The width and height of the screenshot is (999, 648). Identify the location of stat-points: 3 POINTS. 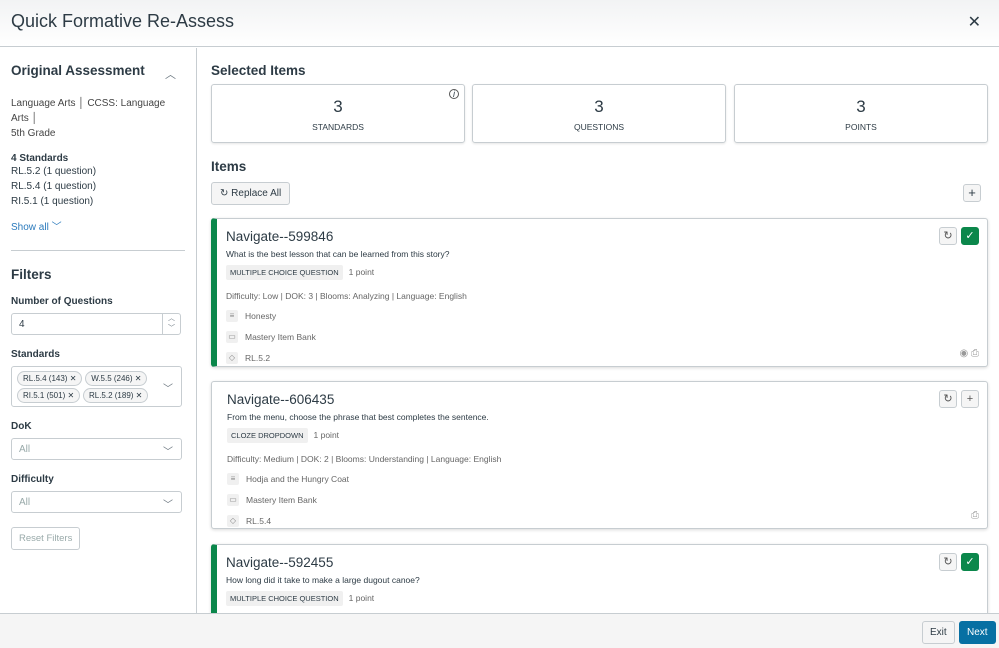
(861, 113).